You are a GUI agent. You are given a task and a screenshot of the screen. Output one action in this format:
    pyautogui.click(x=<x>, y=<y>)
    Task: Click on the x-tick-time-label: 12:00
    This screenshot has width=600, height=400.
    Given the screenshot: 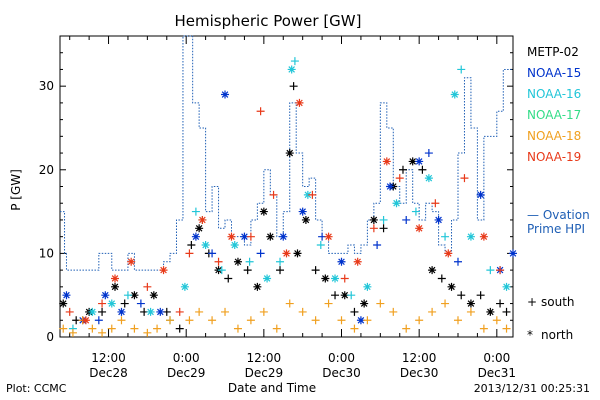 What is the action you would take?
    pyautogui.click(x=264, y=358)
    